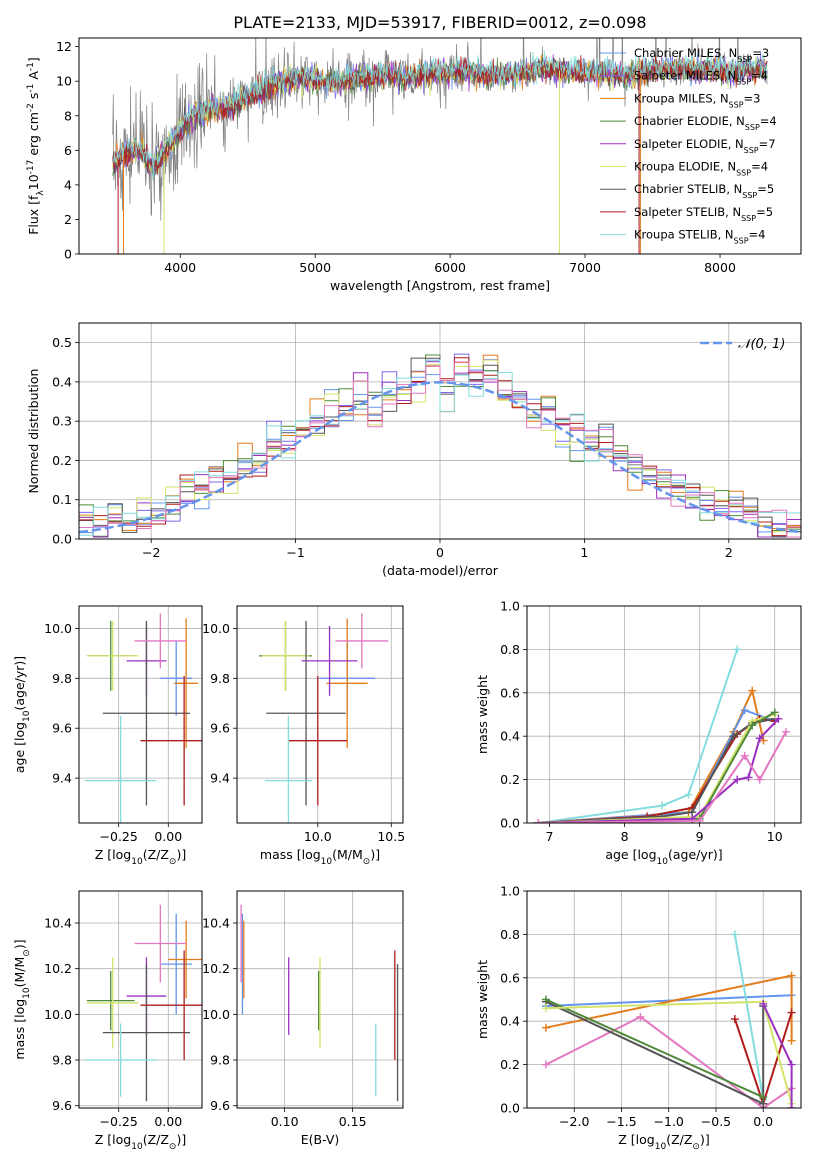 Image resolution: width=819 pixels, height=1170 pixels. What do you see at coordinates (510, 977) in the screenshot?
I see `y-tick-label: 0.6` at bounding box center [510, 977].